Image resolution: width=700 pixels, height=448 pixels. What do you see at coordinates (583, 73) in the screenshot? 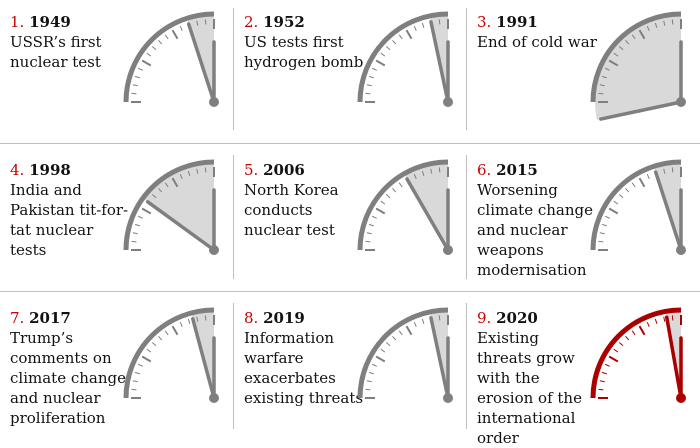
I see `clock-panel: 3. 1991 End of cold war` at bounding box center [583, 73].